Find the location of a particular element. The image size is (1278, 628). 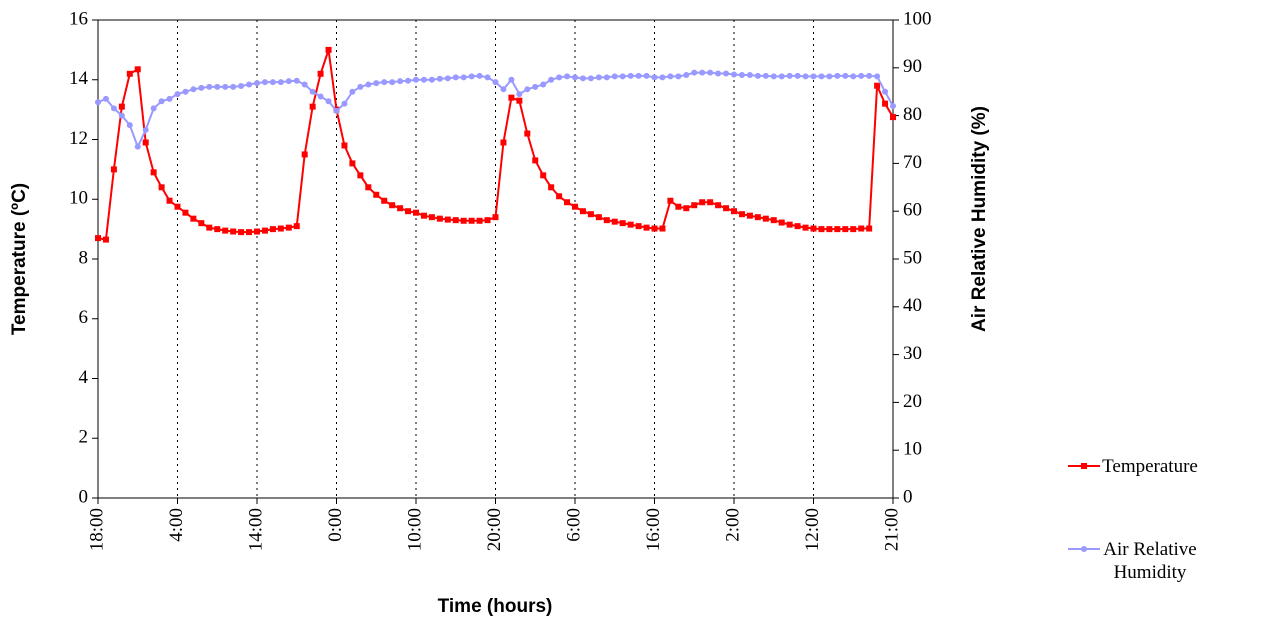

y-tick-label: 8 is located at coordinates (84, 257).